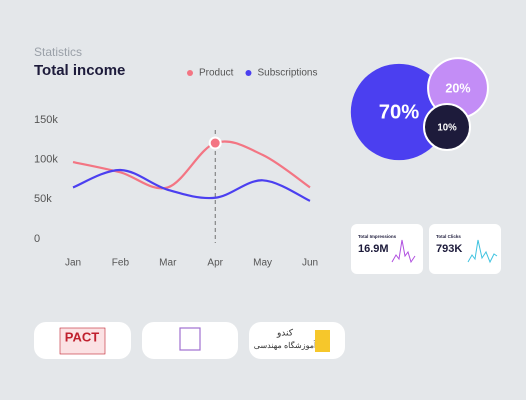 The width and height of the screenshot is (526, 400). What do you see at coordinates (58, 52) in the screenshot?
I see `subtitle: Statistics` at bounding box center [58, 52].